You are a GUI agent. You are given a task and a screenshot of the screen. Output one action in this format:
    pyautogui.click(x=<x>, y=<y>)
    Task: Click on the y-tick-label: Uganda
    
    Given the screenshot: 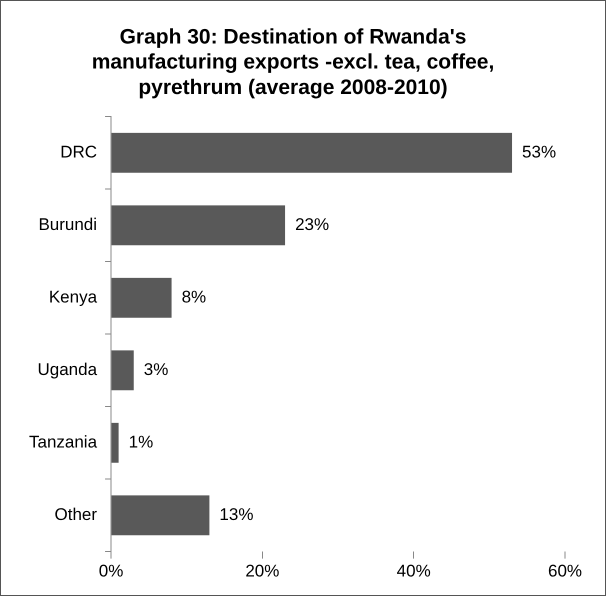 What is the action you would take?
    pyautogui.click(x=67, y=370)
    